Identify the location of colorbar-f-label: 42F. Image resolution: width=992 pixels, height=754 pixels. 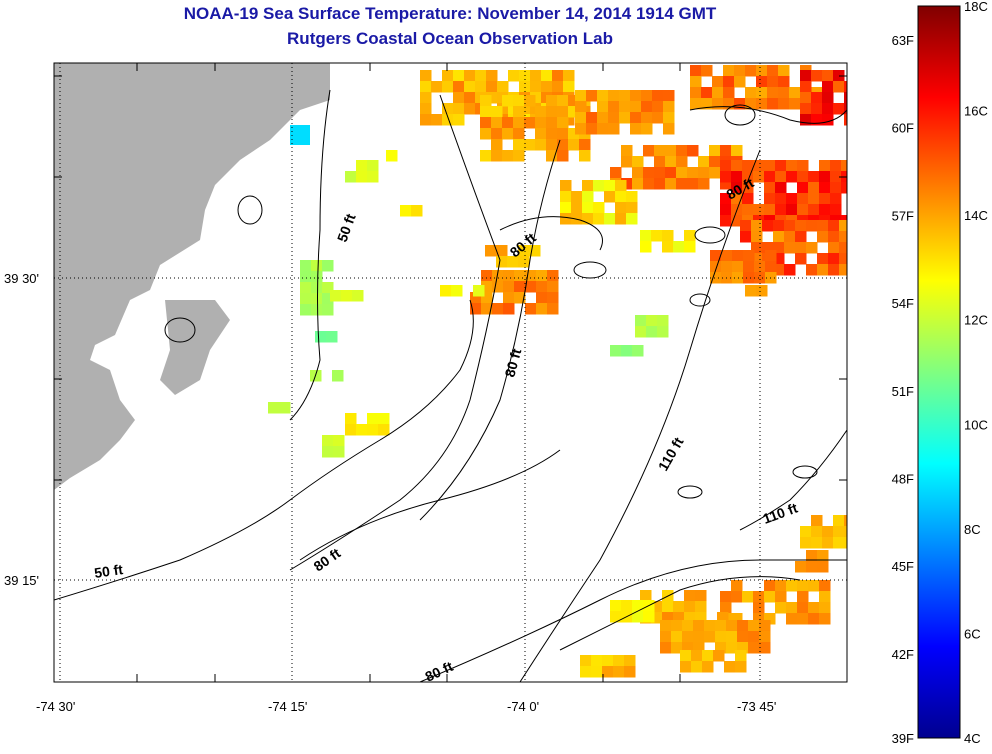
(903, 654).